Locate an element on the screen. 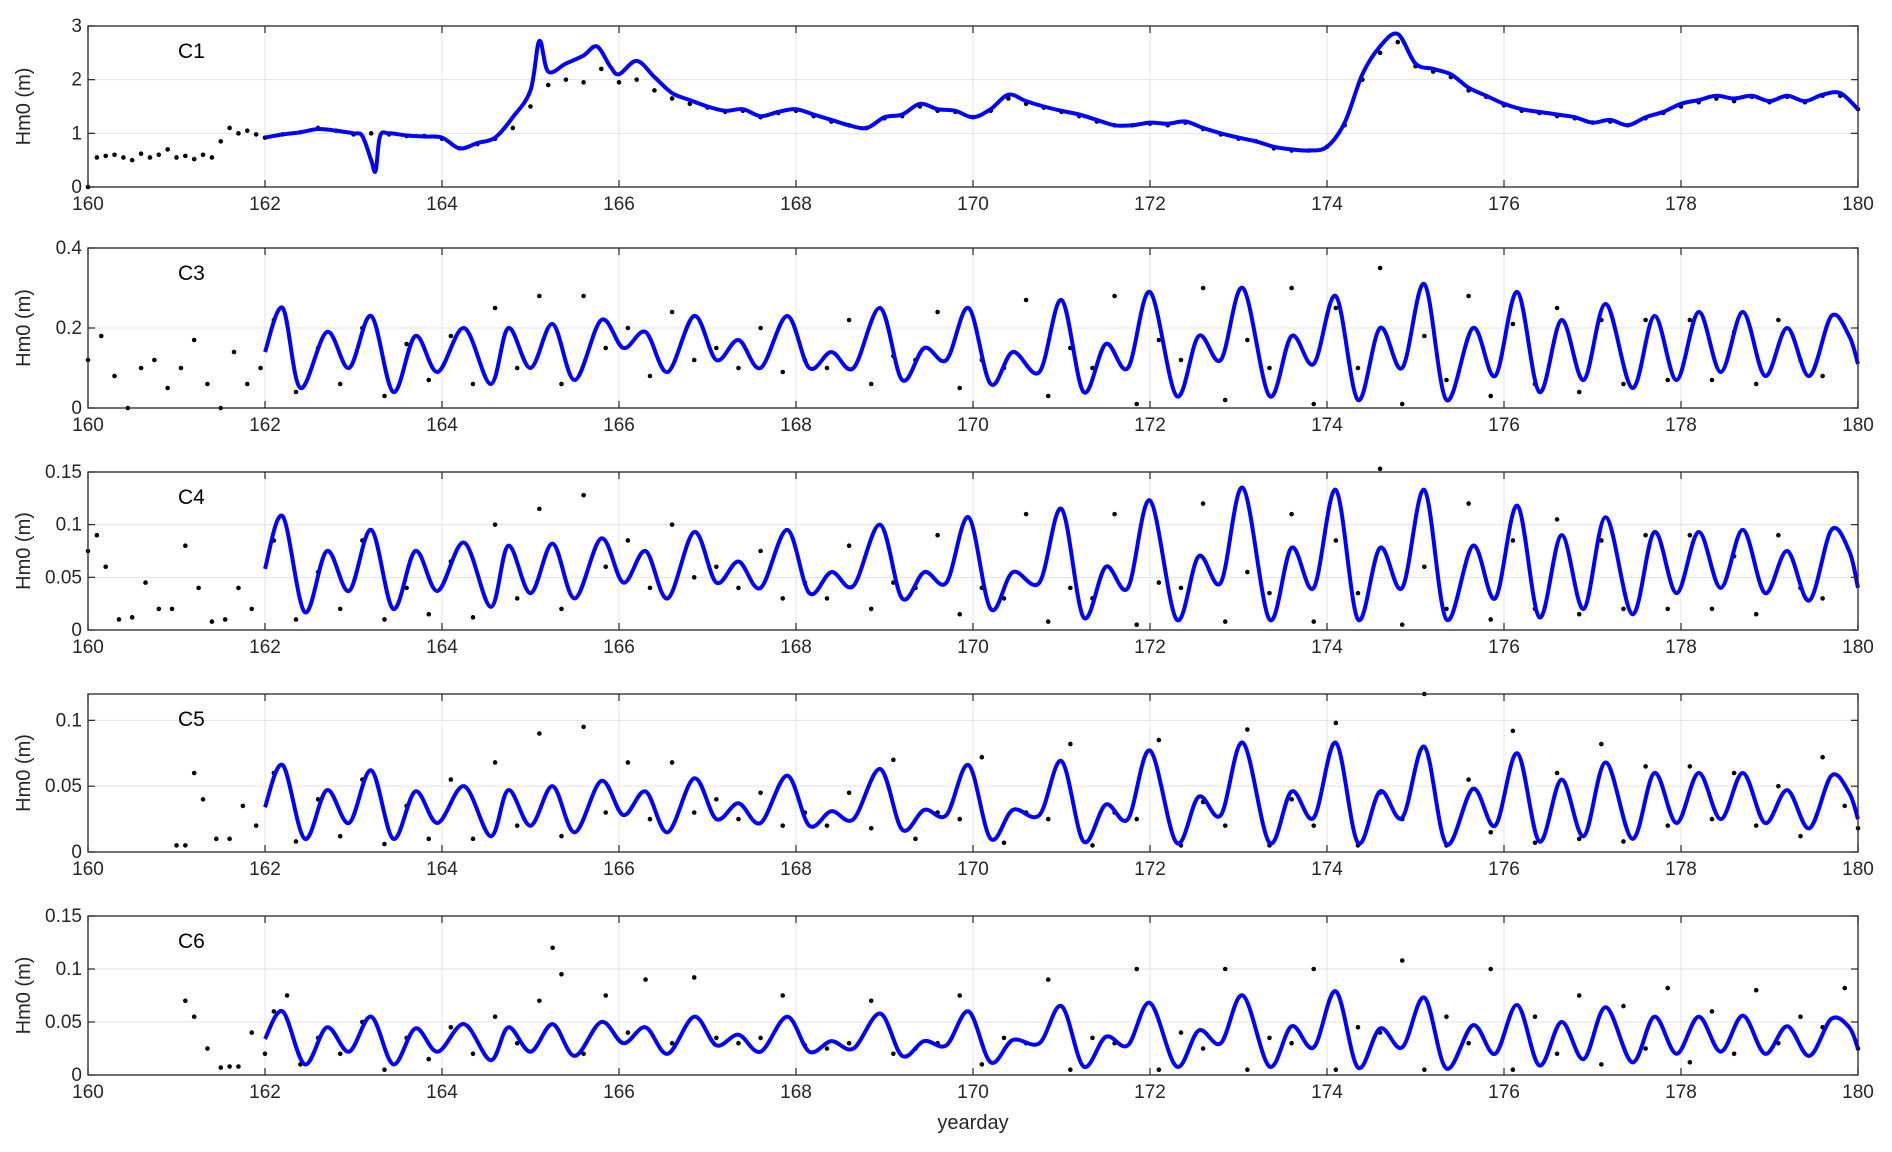  x-tick-label: 164 is located at coordinates (442, 204).